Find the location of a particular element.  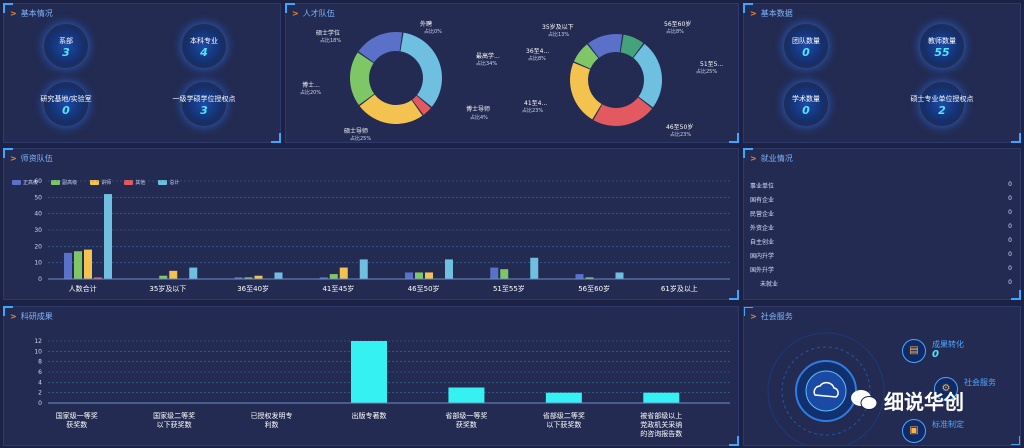

y-tick-label: 30 is located at coordinates (38, 230).